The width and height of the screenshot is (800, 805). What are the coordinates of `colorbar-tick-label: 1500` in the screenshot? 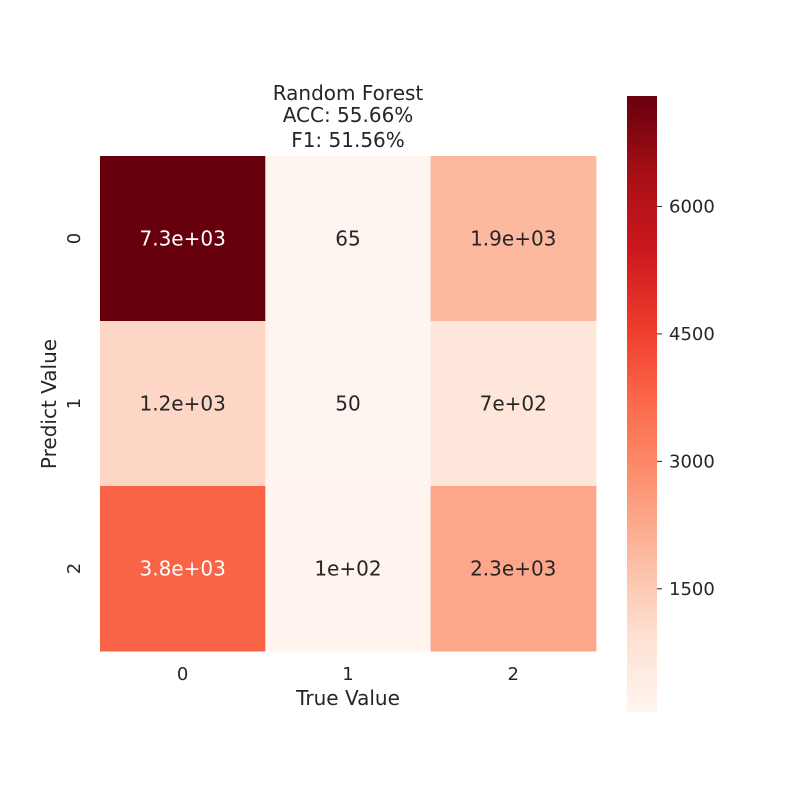 It's located at (692, 589).